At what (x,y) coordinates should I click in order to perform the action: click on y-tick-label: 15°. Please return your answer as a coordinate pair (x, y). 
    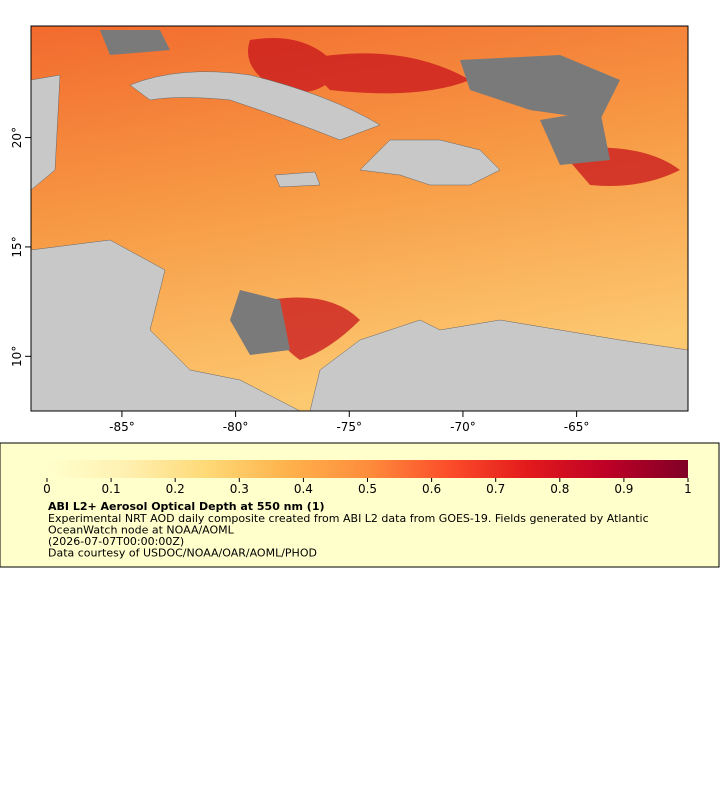
    Looking at the image, I should click on (17, 246).